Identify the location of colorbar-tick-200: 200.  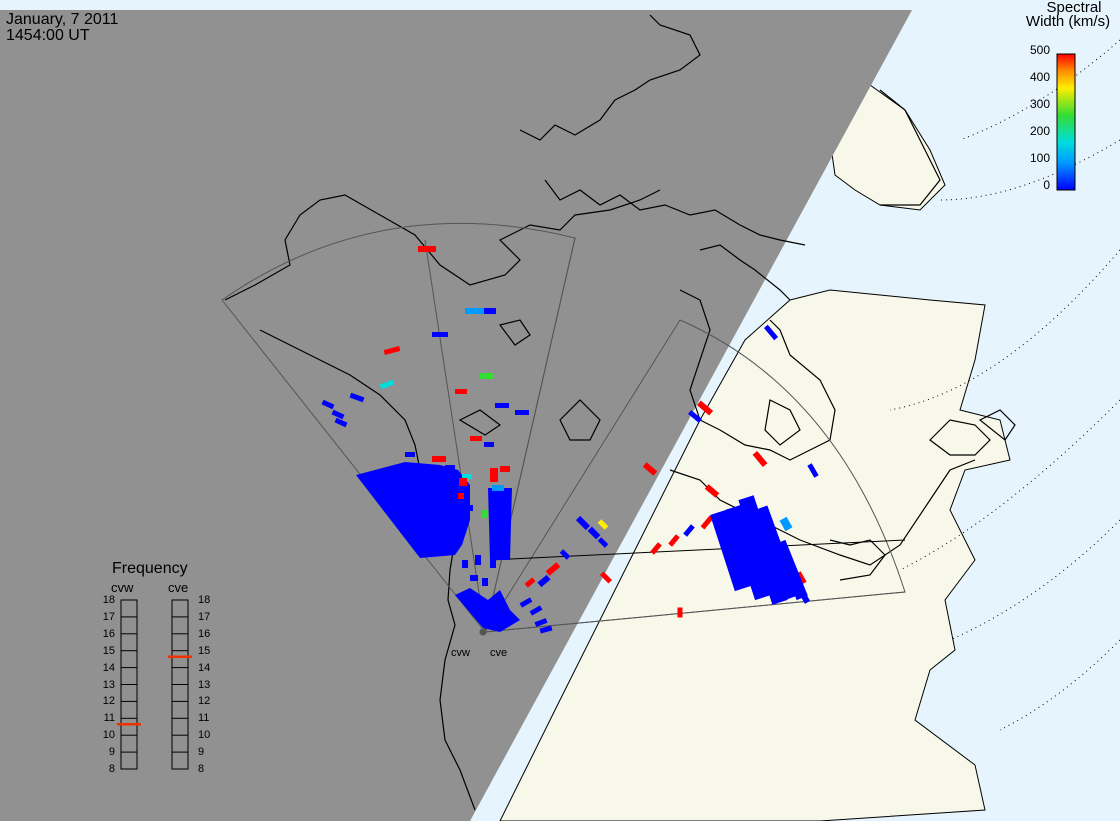
(1039, 131).